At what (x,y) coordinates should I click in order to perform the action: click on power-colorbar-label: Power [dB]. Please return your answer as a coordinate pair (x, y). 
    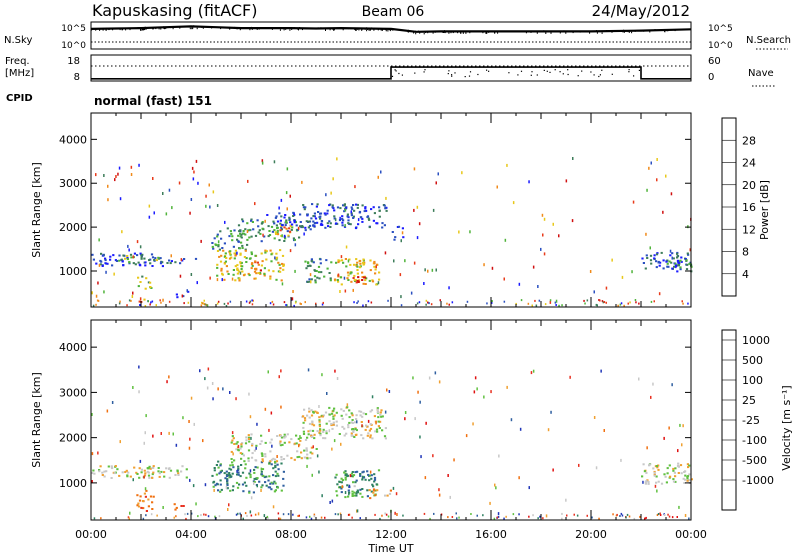
    Looking at the image, I should click on (764, 210).